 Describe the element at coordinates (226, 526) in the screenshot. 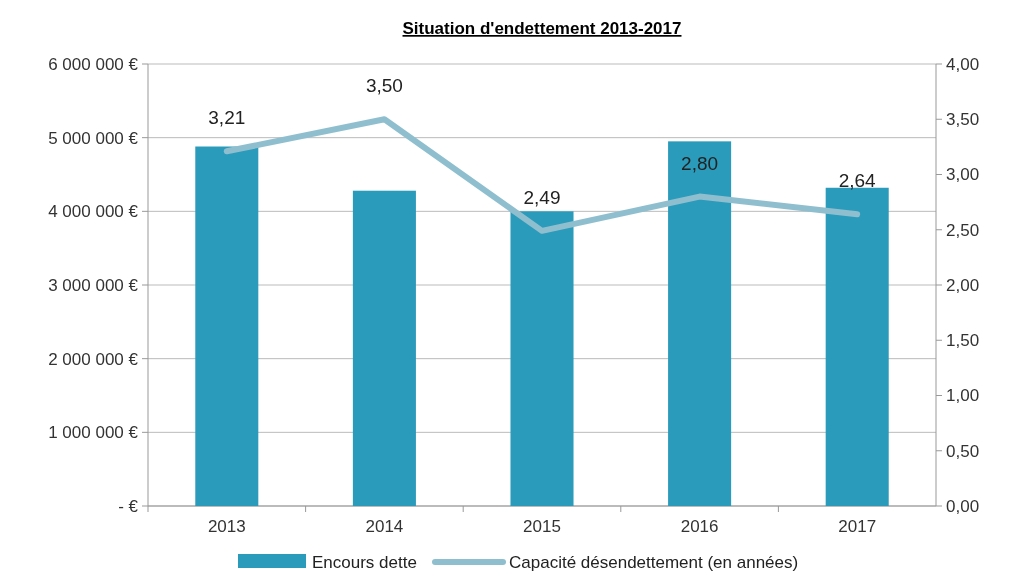

I see `x-tick-label: 2013` at that location.